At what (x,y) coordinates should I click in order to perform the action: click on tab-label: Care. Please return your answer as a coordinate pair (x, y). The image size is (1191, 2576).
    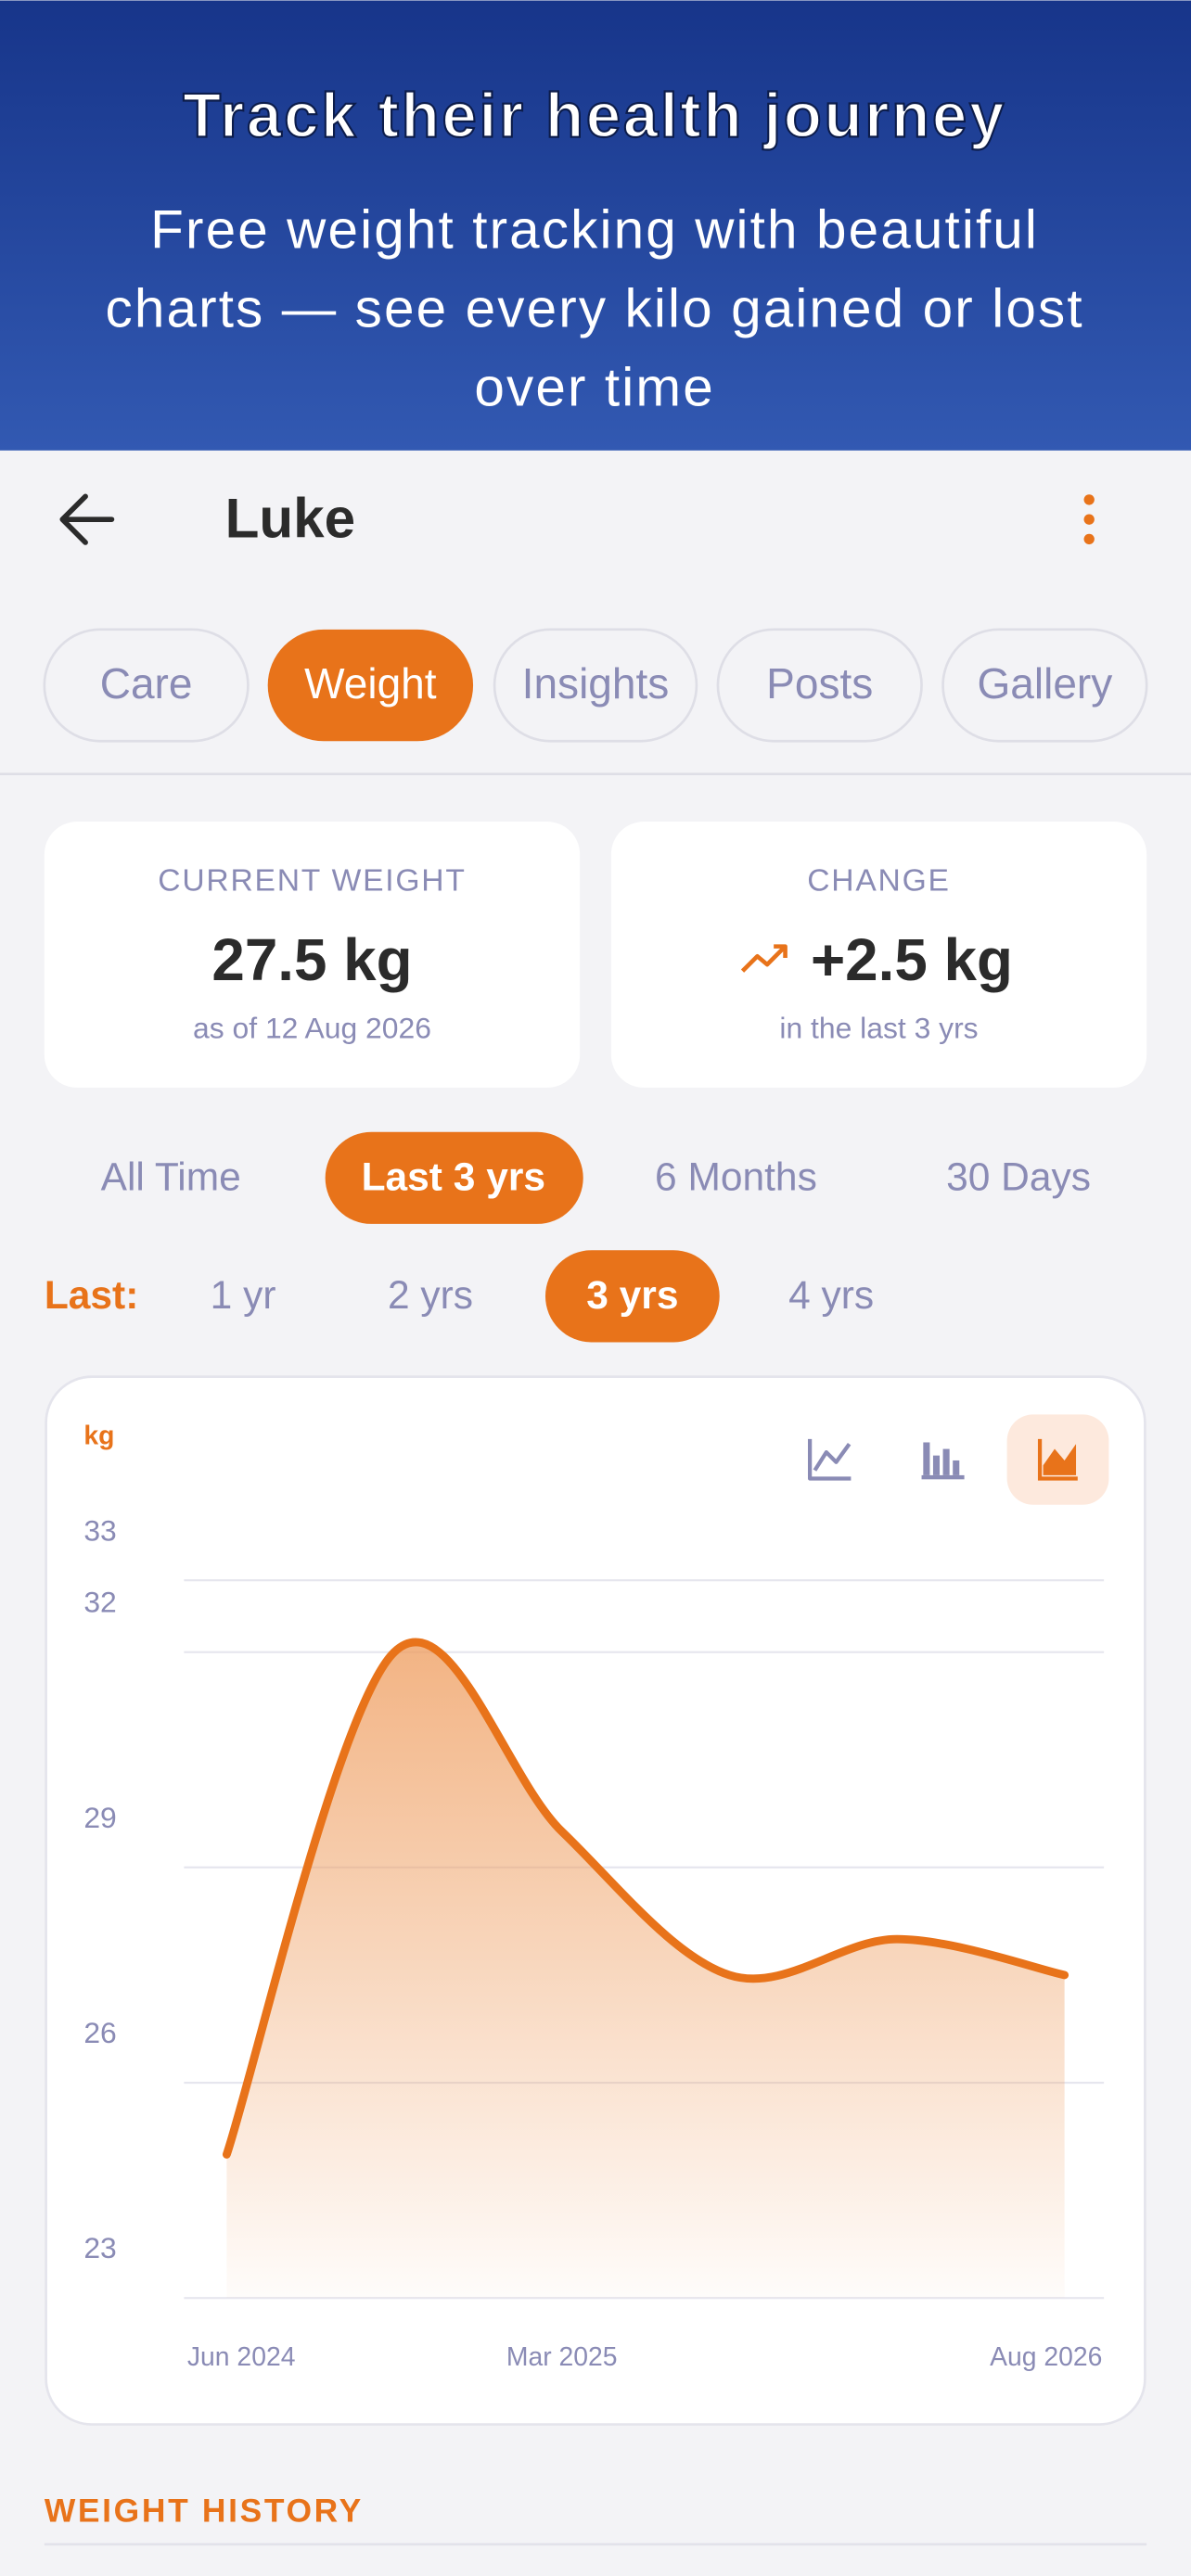
    Looking at the image, I should click on (146, 683).